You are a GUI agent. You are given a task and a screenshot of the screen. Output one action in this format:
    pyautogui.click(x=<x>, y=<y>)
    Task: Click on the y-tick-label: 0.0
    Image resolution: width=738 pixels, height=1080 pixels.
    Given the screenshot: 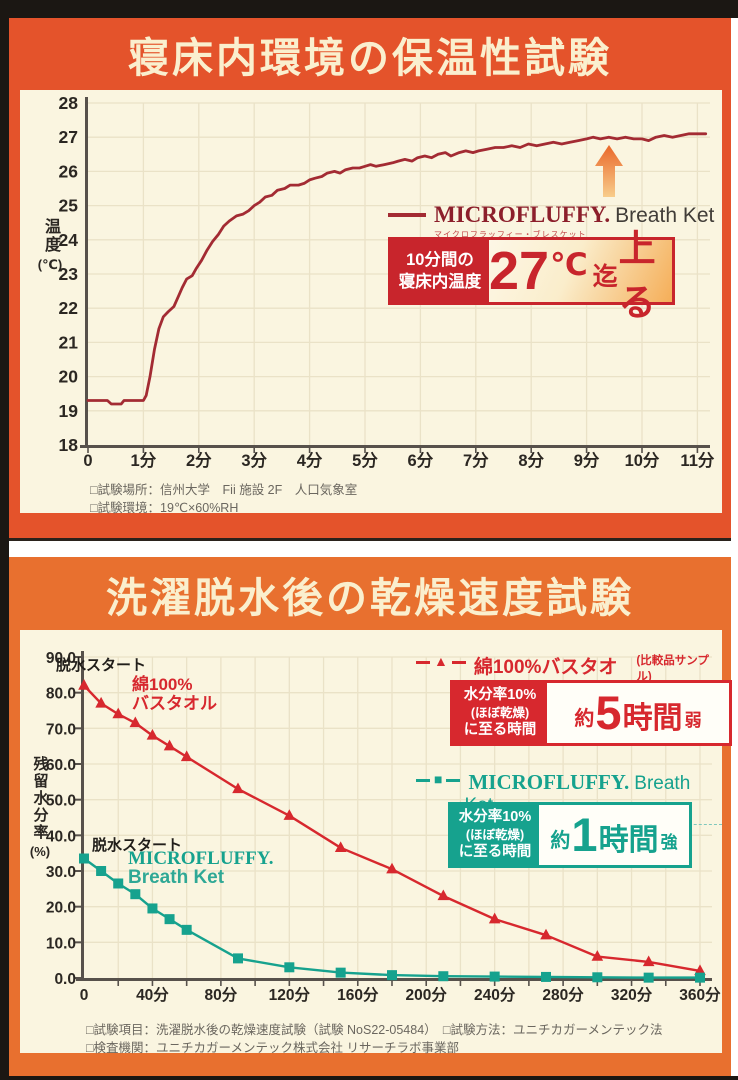 What is the action you would take?
    pyautogui.click(x=65, y=979)
    